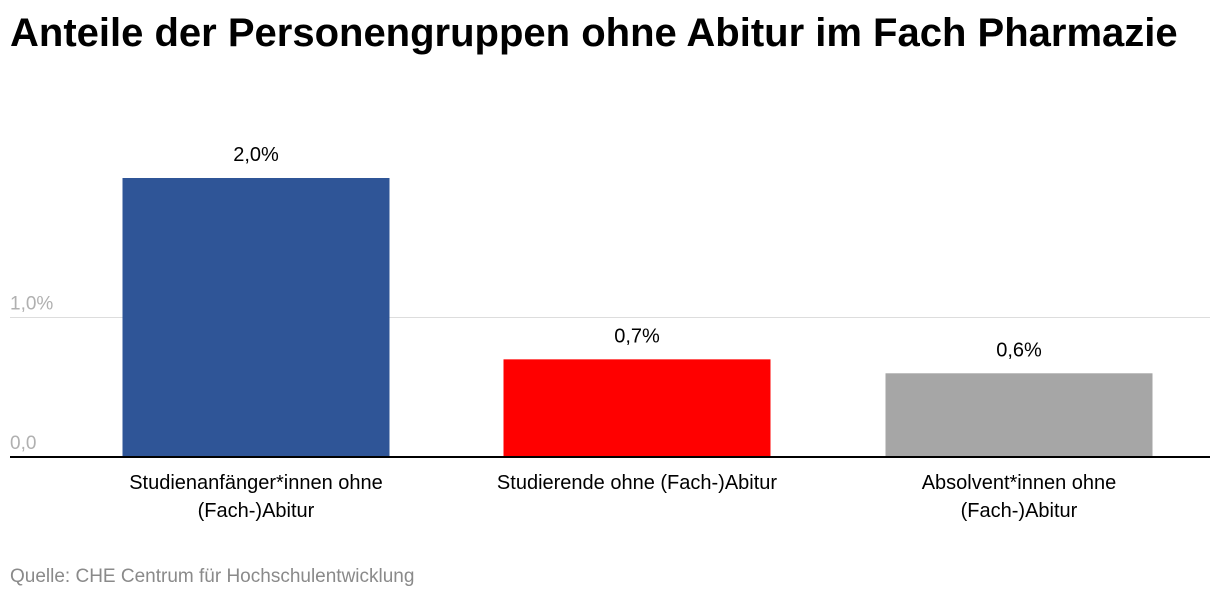  I want to click on y-tick-label: 1,0%, so click(31, 304).